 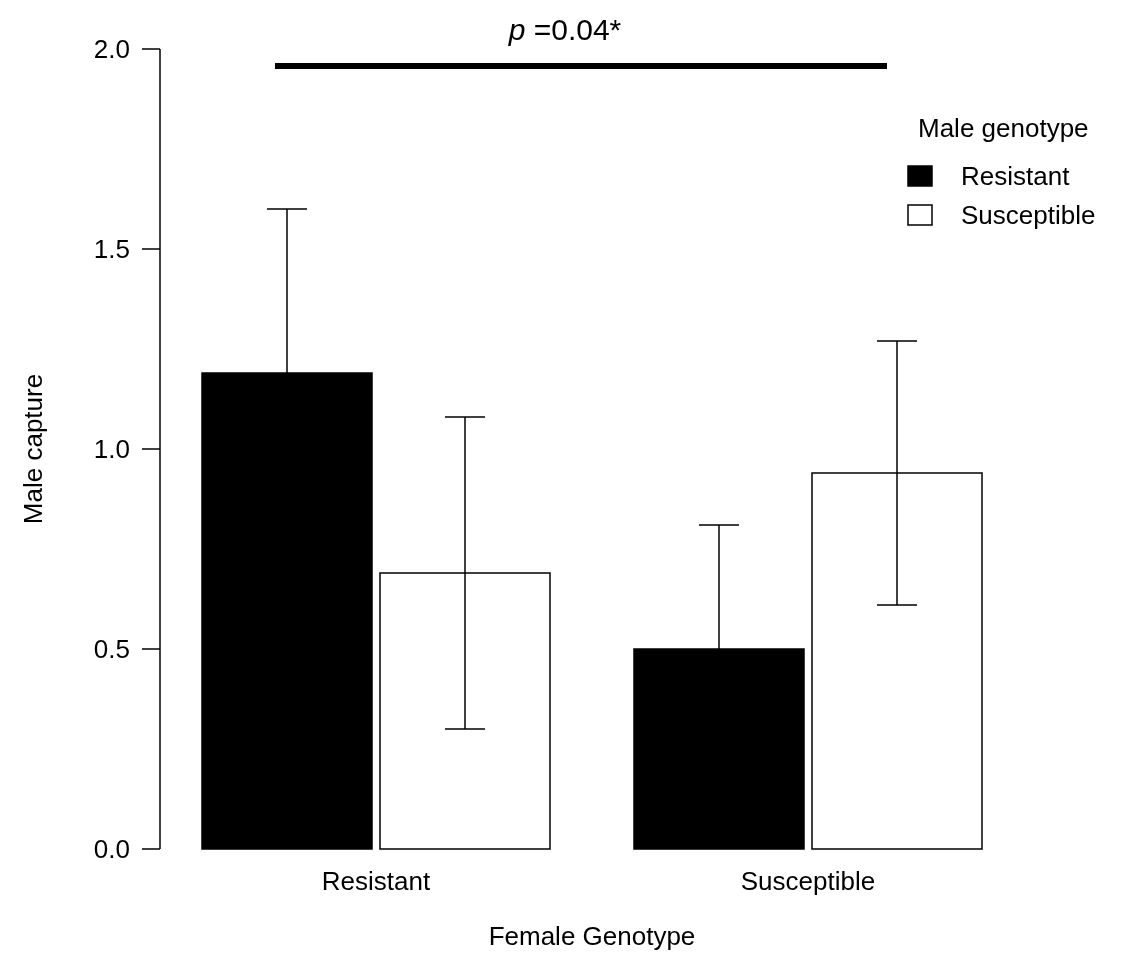 I want to click on y-tick-label: 0.5, so click(x=111, y=649).